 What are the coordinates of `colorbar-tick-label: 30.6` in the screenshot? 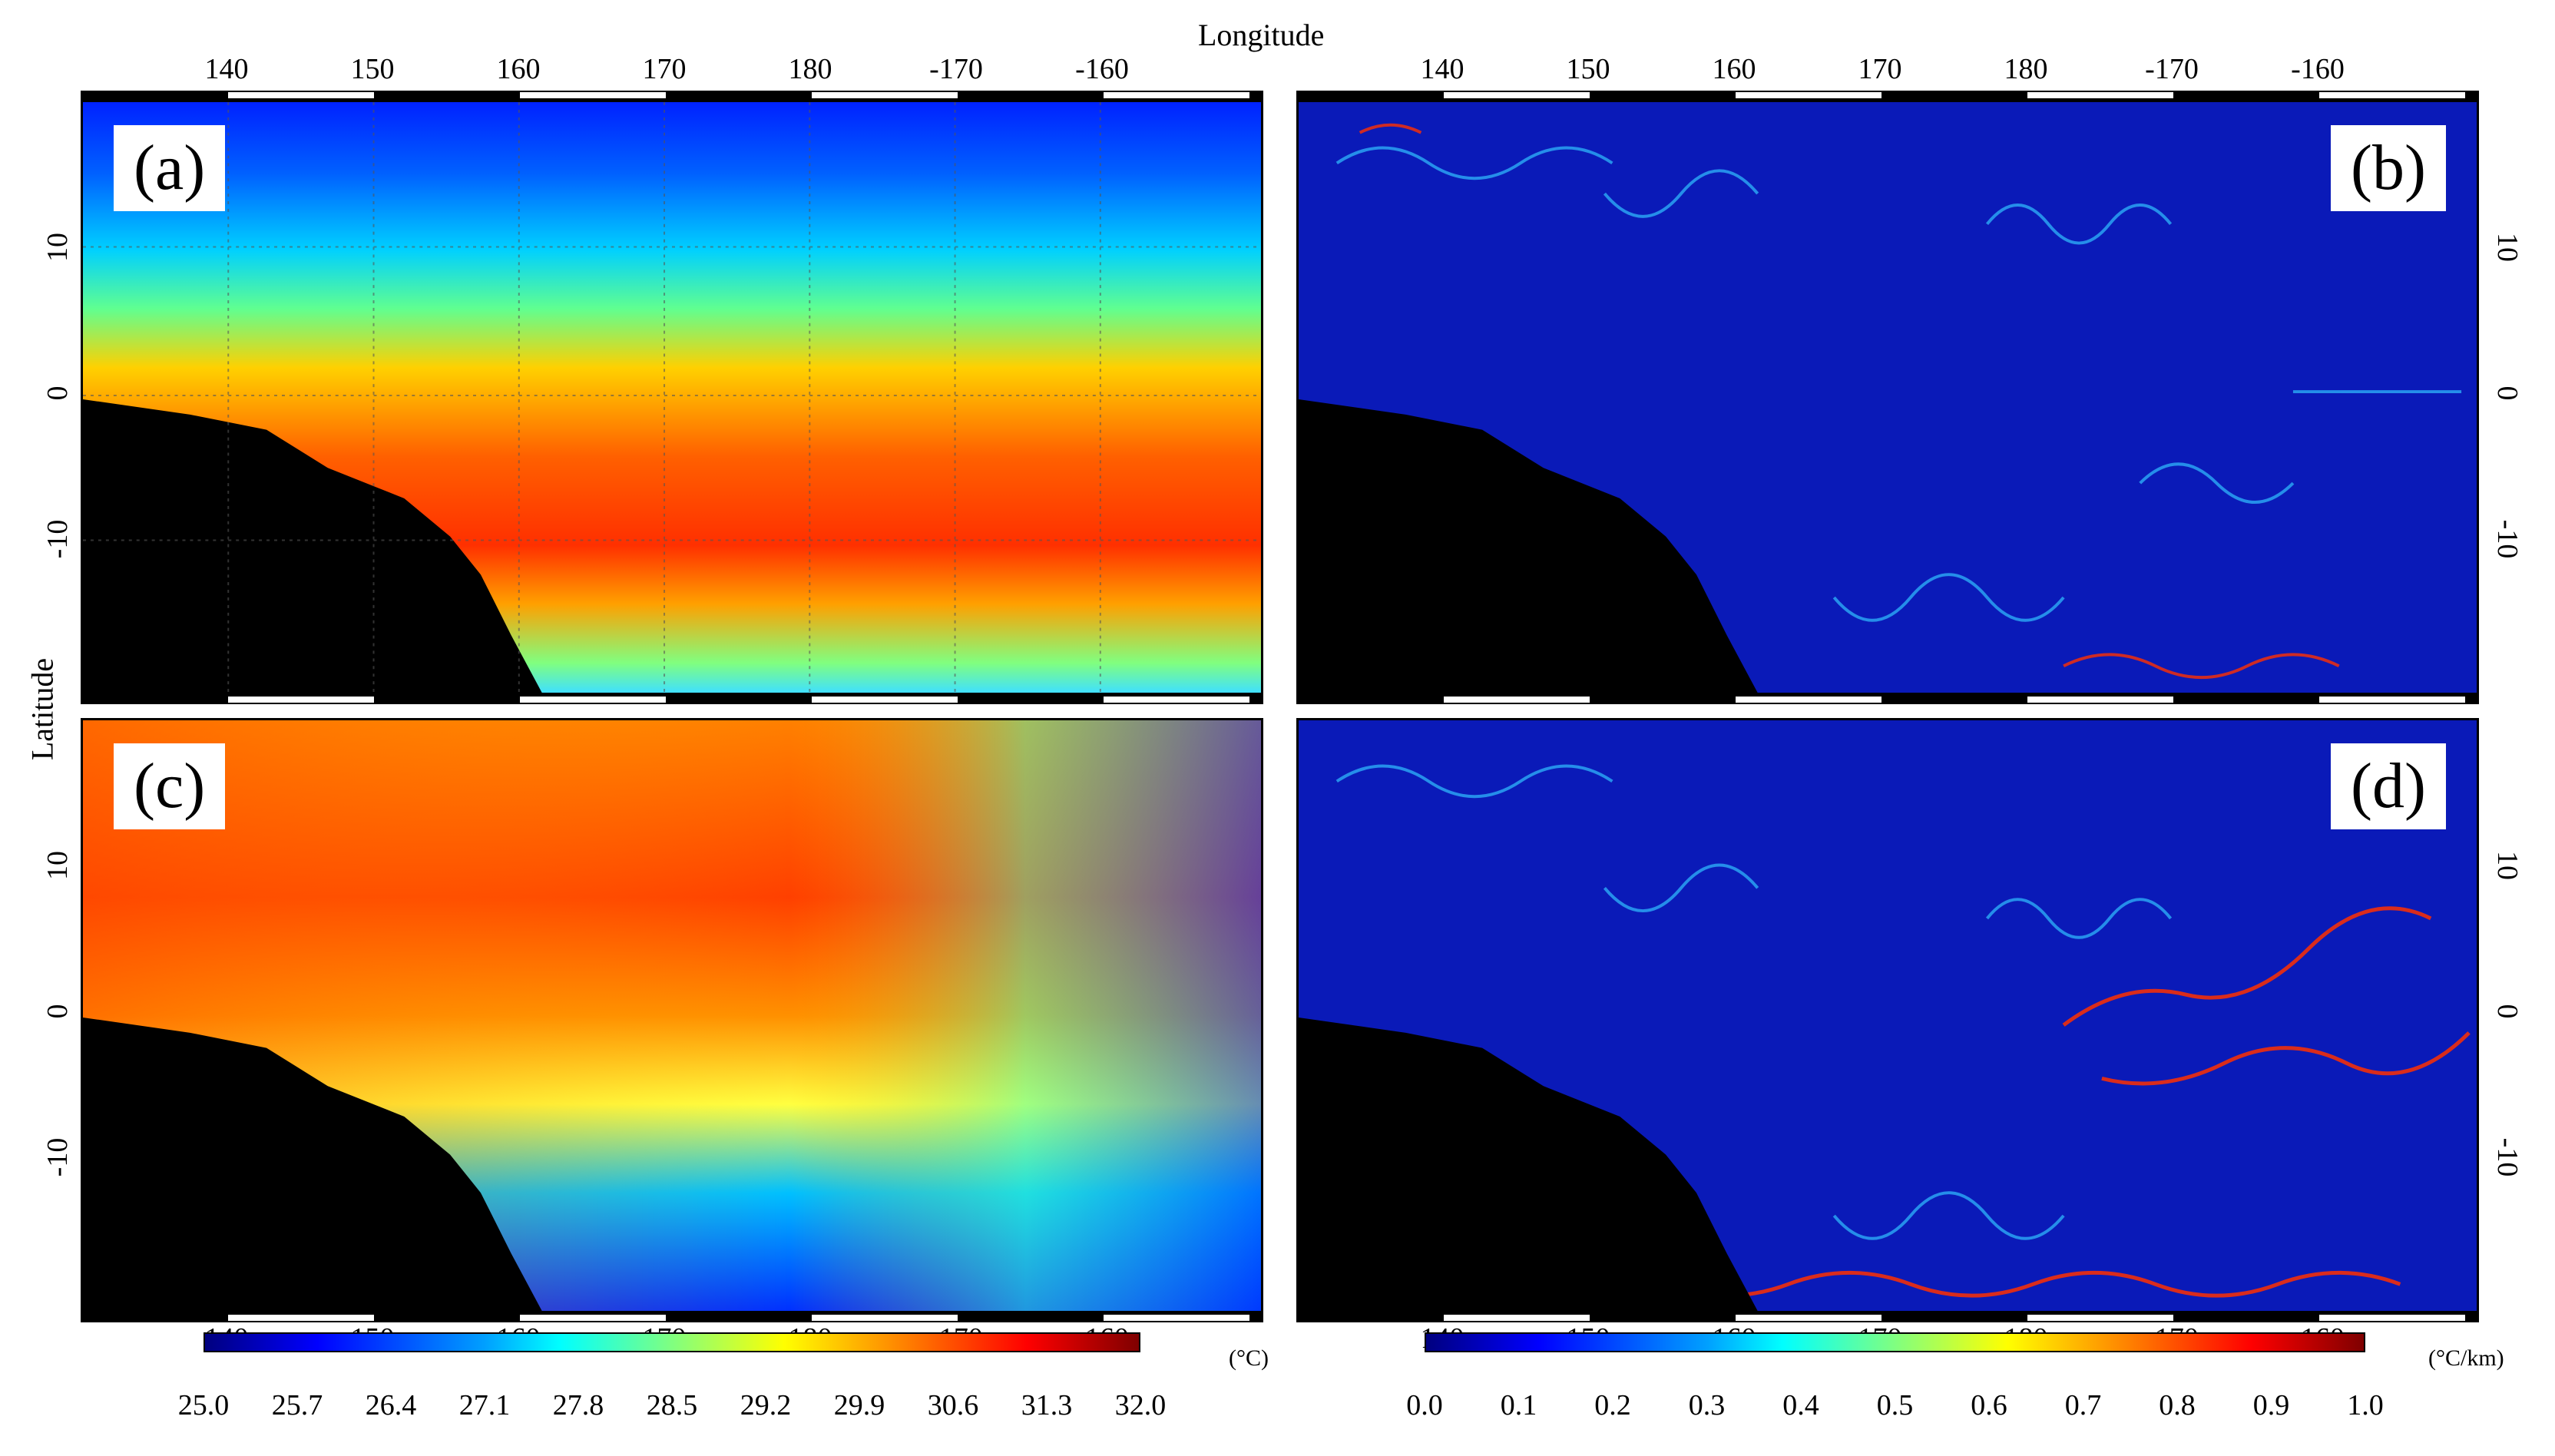 It's located at (953, 1405).